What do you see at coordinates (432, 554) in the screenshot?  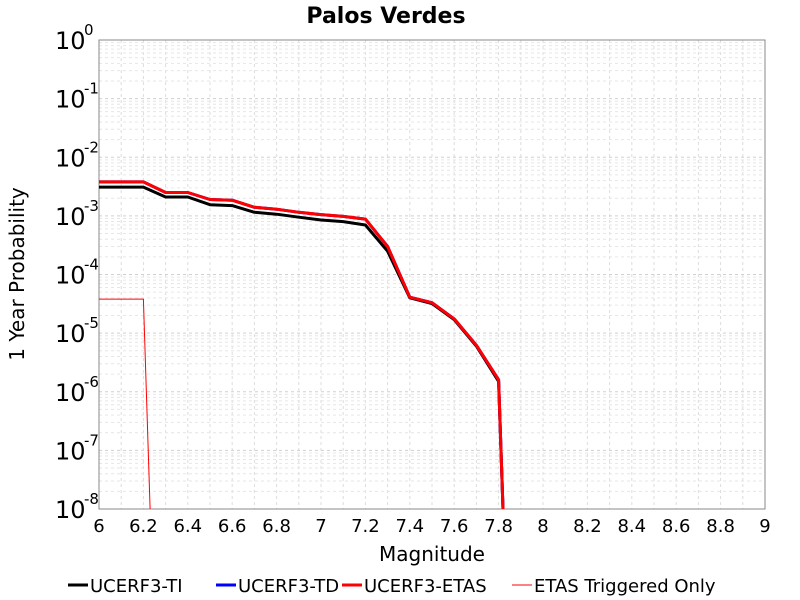 I see `x-axis-label: Magnitude` at bounding box center [432, 554].